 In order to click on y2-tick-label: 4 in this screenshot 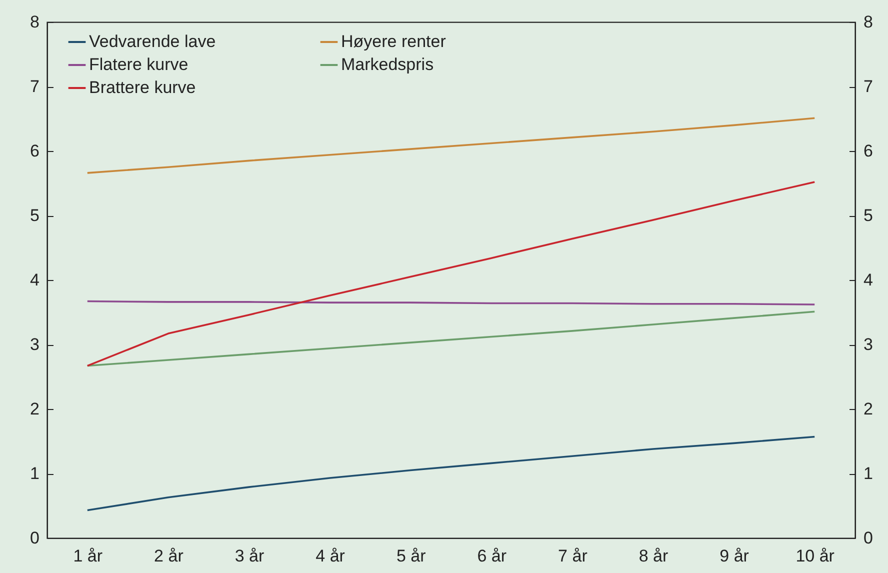, I will do `click(868, 280)`.